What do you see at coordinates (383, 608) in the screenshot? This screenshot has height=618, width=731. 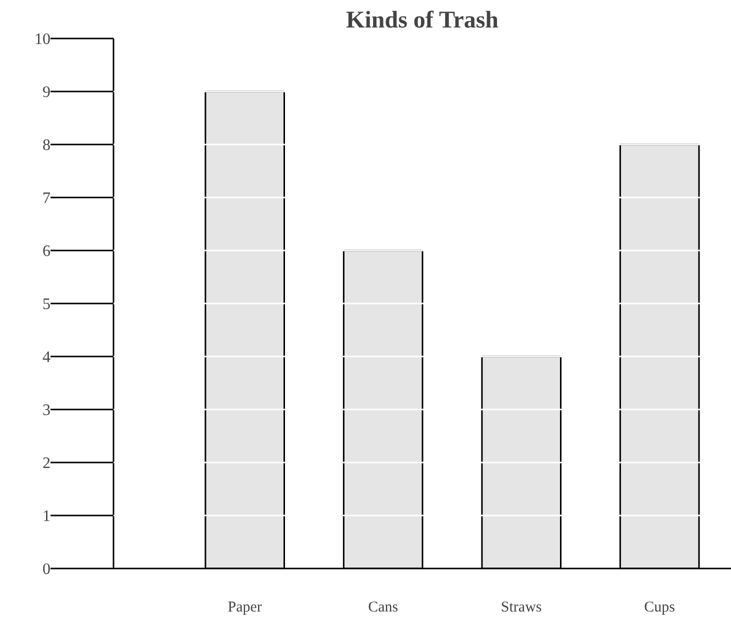 I see `x-tick-label: Cans` at bounding box center [383, 608].